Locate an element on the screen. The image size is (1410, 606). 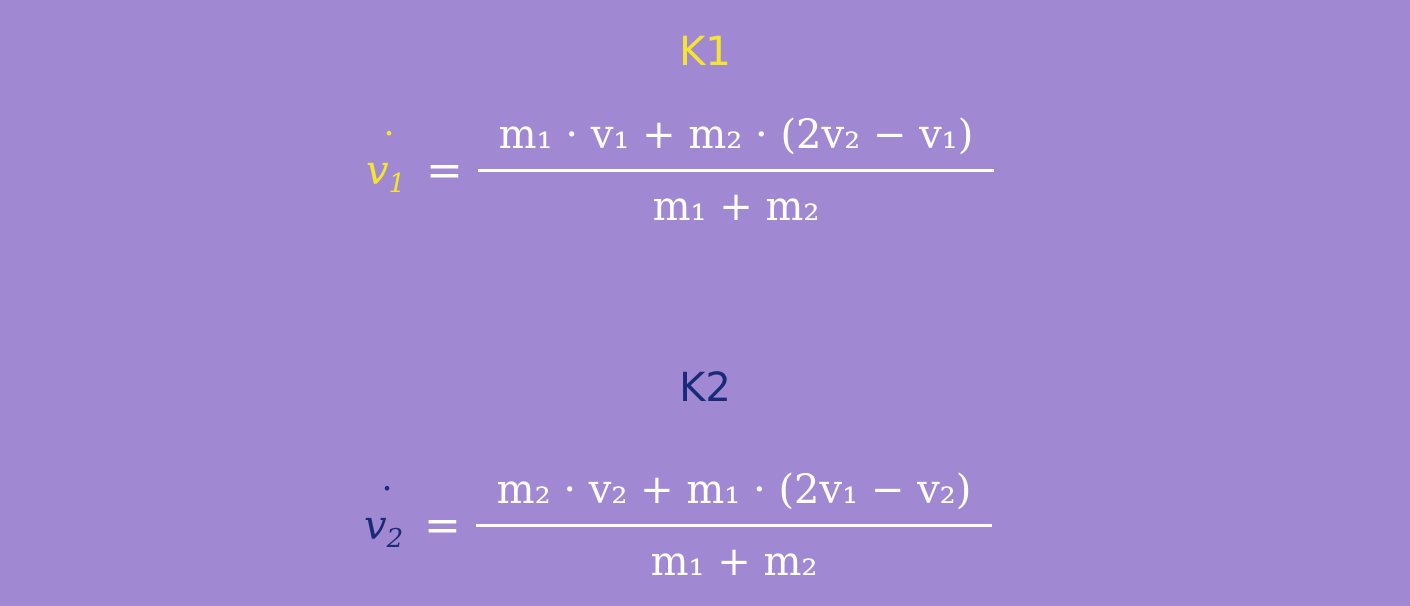
k1-lhs: ˙ v1 is located at coordinates (386, 163).